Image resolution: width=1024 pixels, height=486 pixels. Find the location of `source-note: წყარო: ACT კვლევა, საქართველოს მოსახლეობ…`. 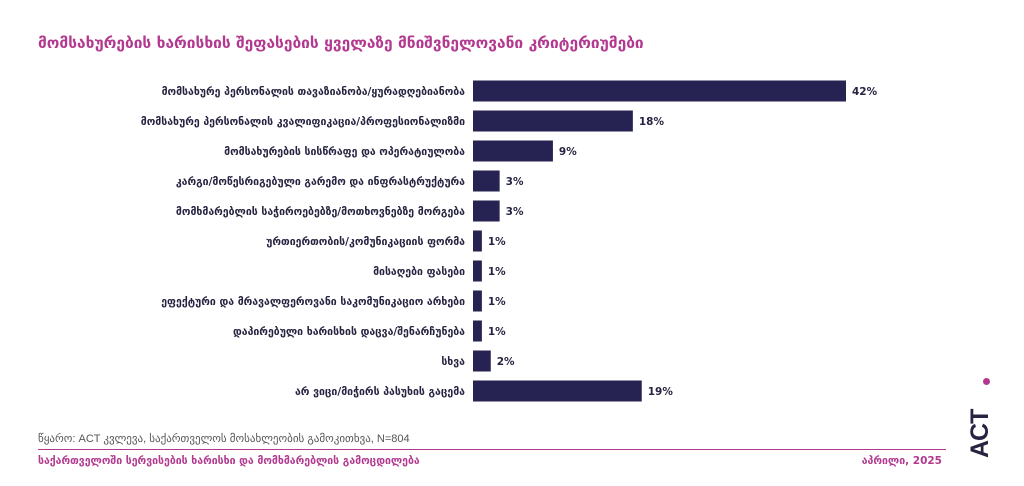

source-note: წყარო: ACT კვლევა, საქართველოს მოსახლეობ… is located at coordinates (224, 439).